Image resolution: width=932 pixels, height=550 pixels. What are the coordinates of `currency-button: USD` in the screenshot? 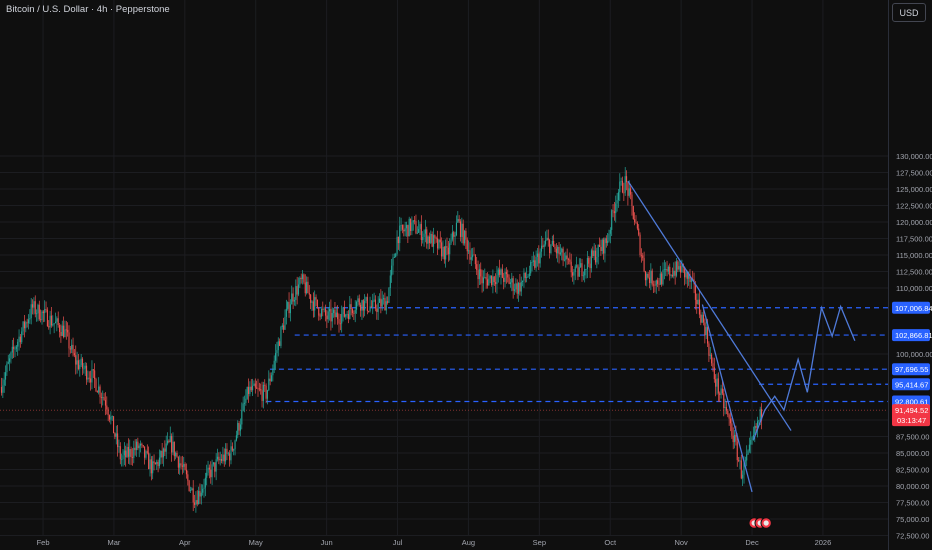 It's located at (909, 12).